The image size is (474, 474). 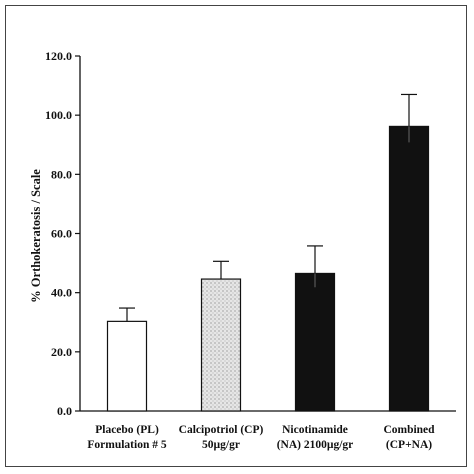 I want to click on category-sublabel-2: 50µg/gr, so click(x=221, y=445).